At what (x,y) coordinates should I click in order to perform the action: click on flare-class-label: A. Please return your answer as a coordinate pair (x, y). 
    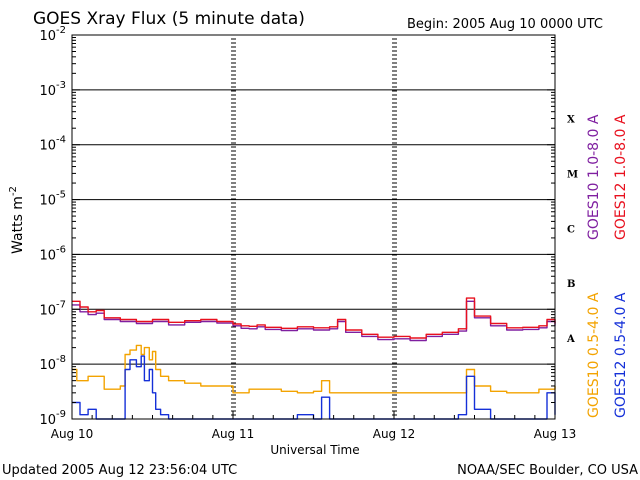
    Looking at the image, I should click on (570, 339).